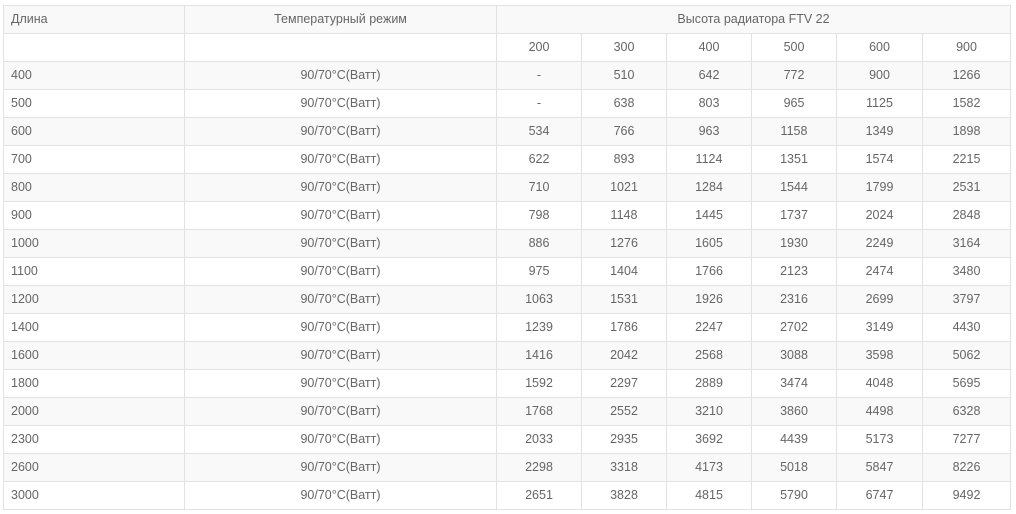 The width and height of the screenshot is (1016, 514). What do you see at coordinates (966, 299) in the screenshot?
I see `power-cell: 3797` at bounding box center [966, 299].